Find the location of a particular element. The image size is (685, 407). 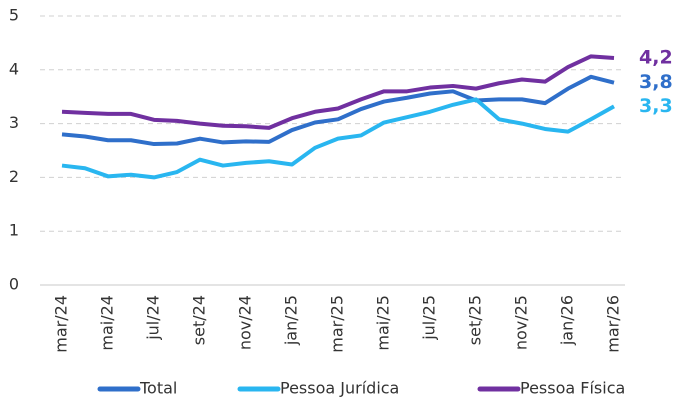

x-tick-label: mai/24 is located at coordinates (107, 323).